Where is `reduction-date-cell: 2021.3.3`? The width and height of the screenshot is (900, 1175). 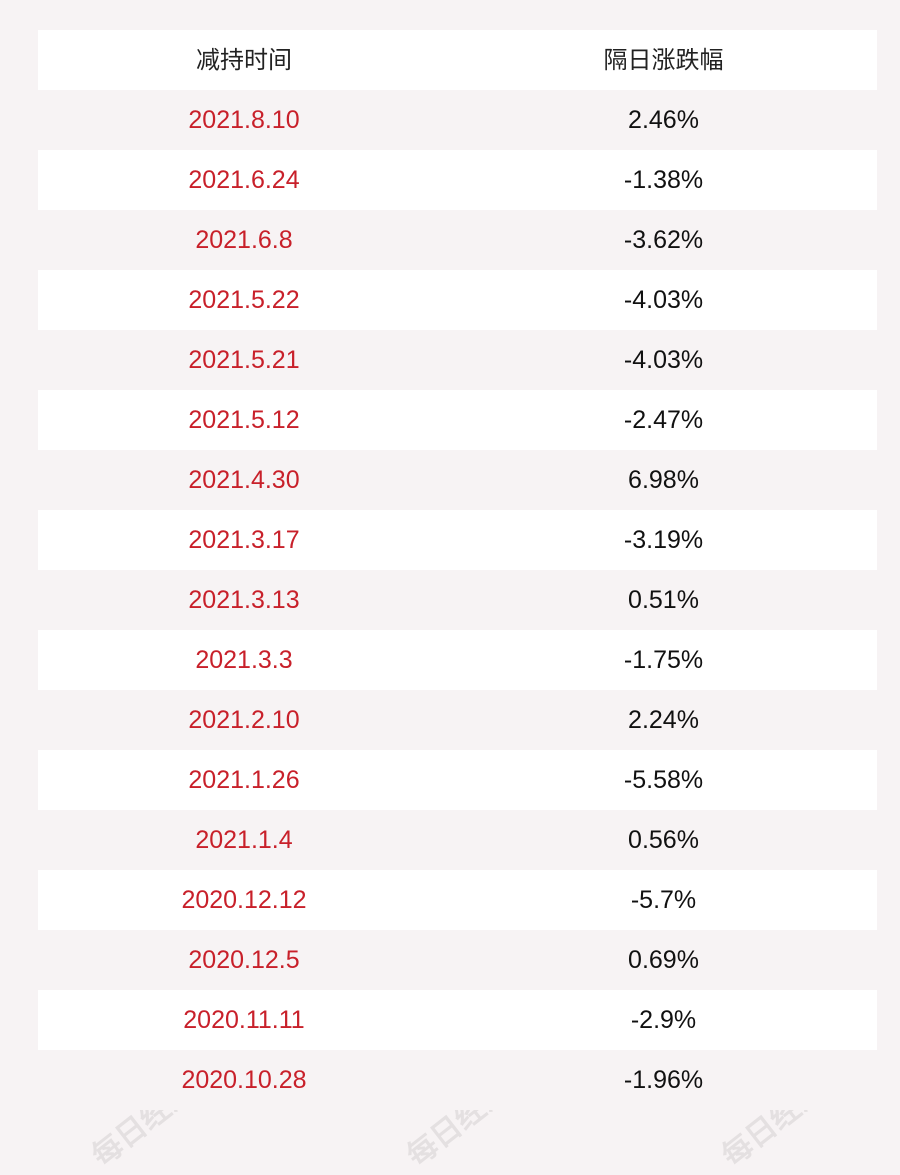
reduction-date-cell: 2021.3.3 is located at coordinates (244, 660).